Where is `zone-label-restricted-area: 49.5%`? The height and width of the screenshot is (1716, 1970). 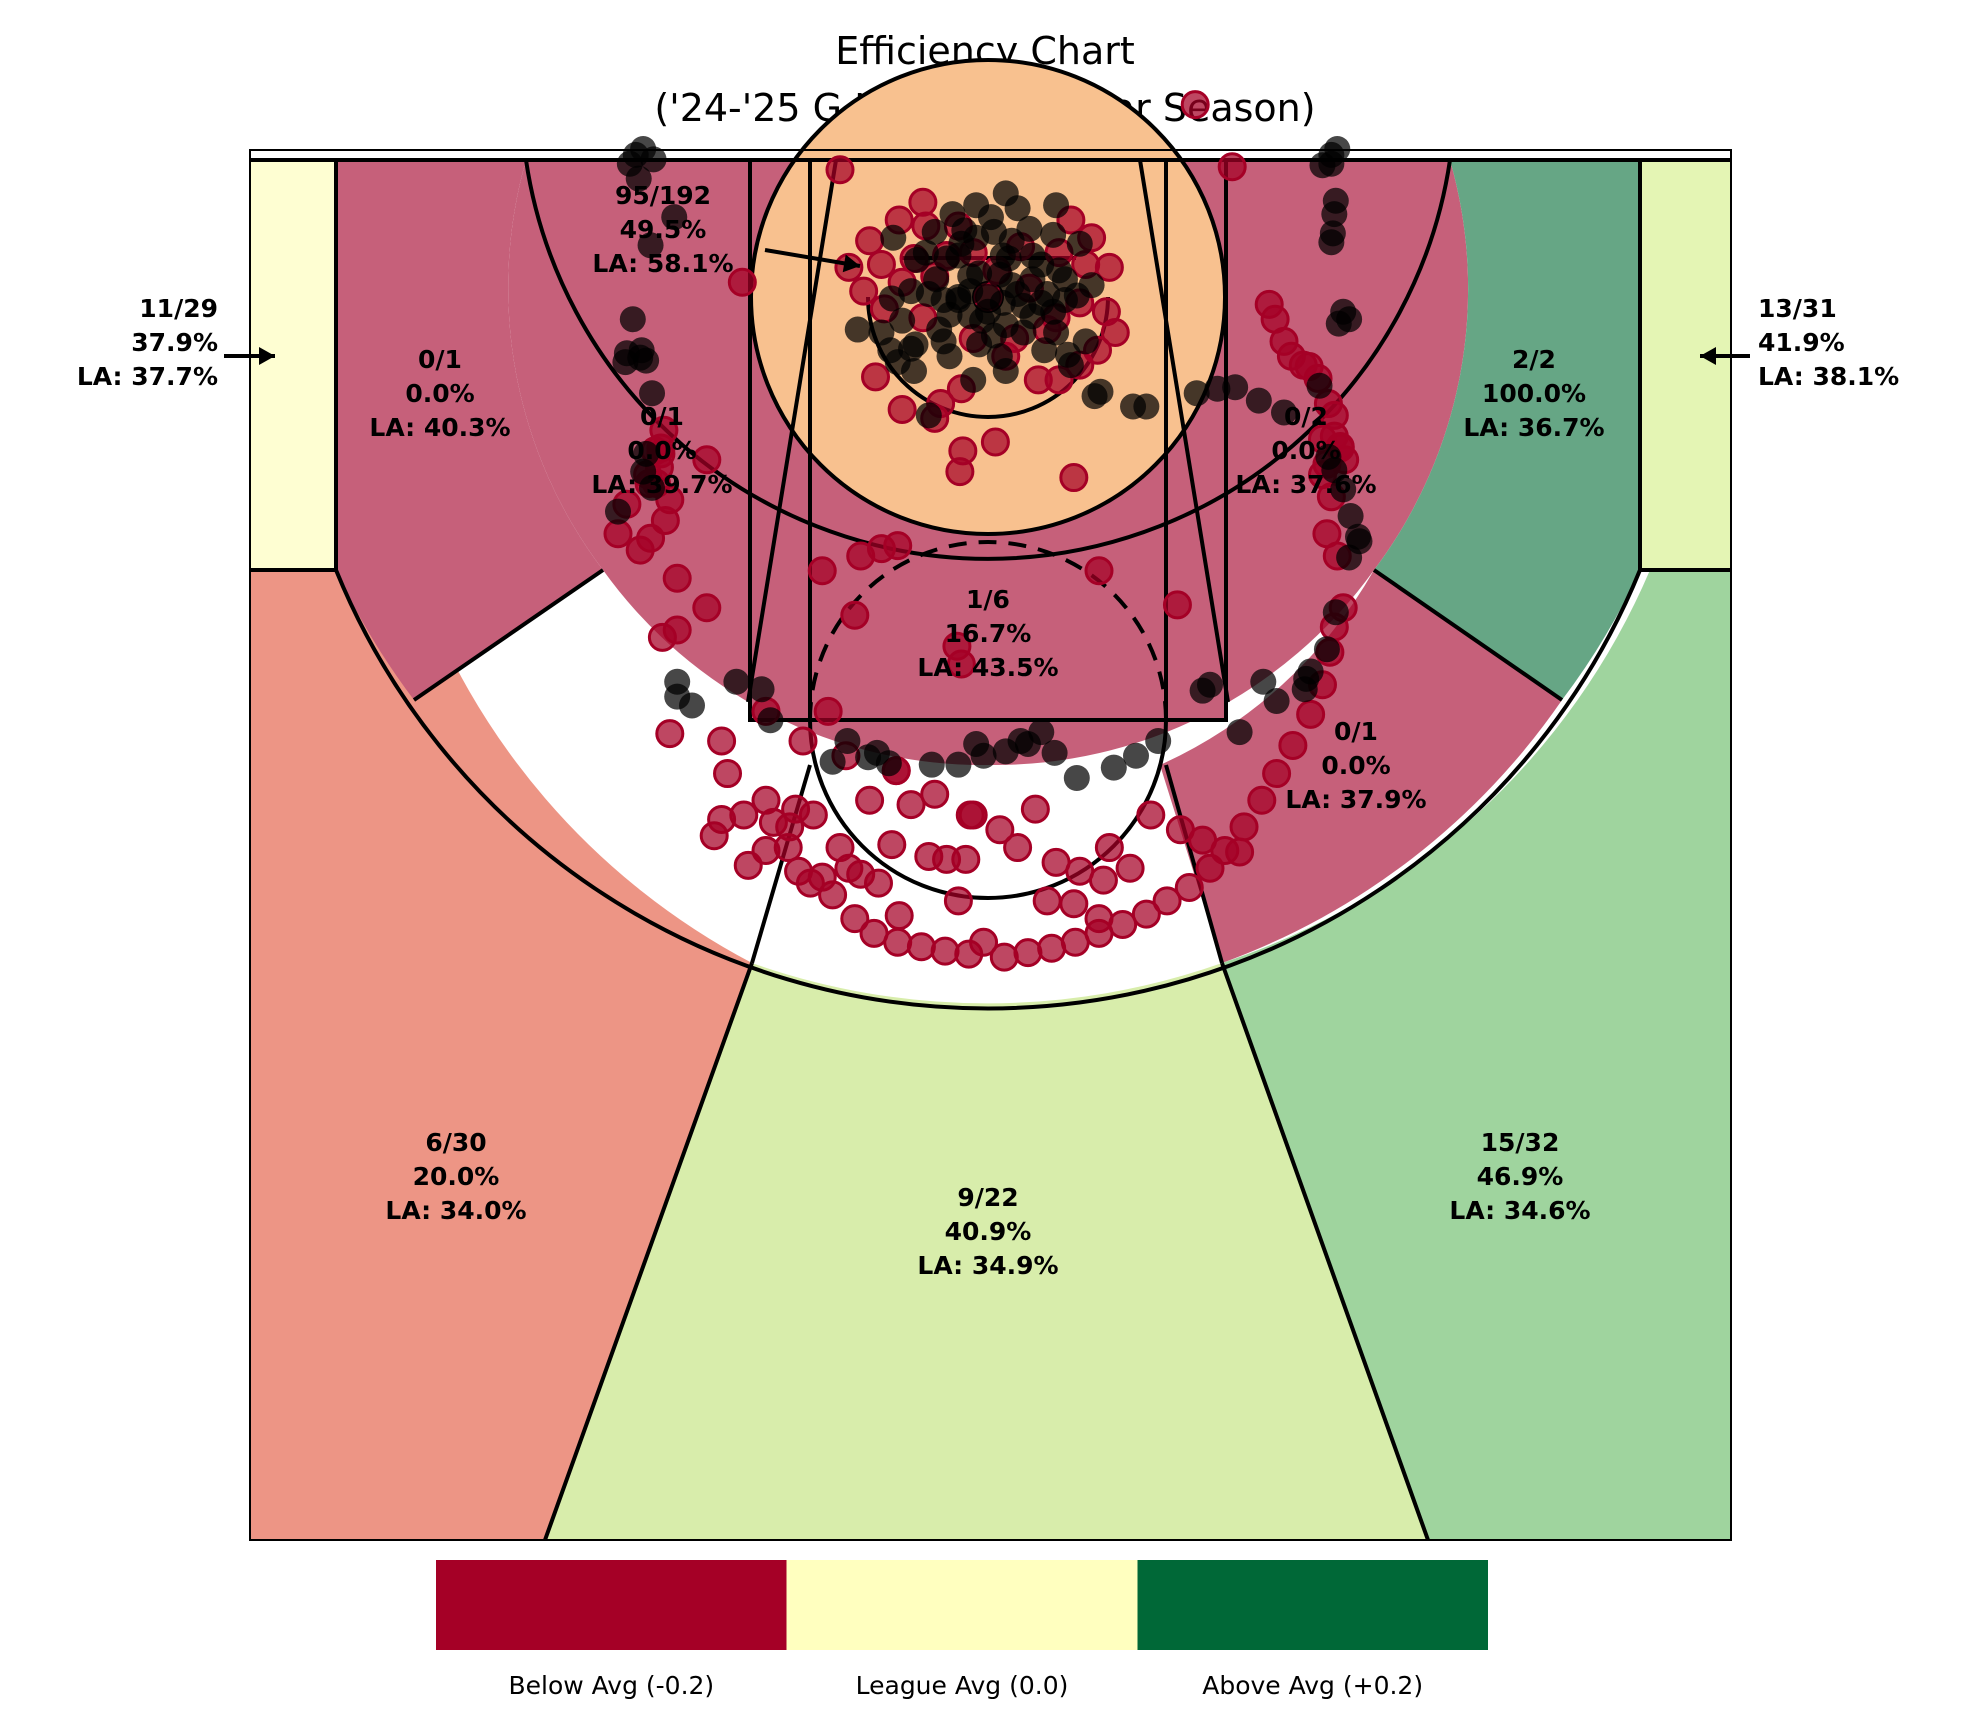 zone-label-restricted-area: 49.5% is located at coordinates (663, 229).